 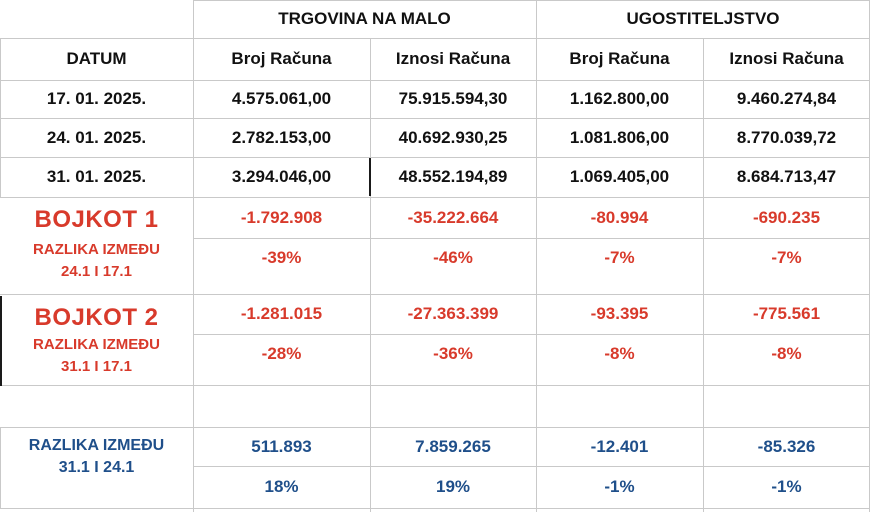 I want to click on retail-count: 4.575.061,00, so click(x=281, y=98).